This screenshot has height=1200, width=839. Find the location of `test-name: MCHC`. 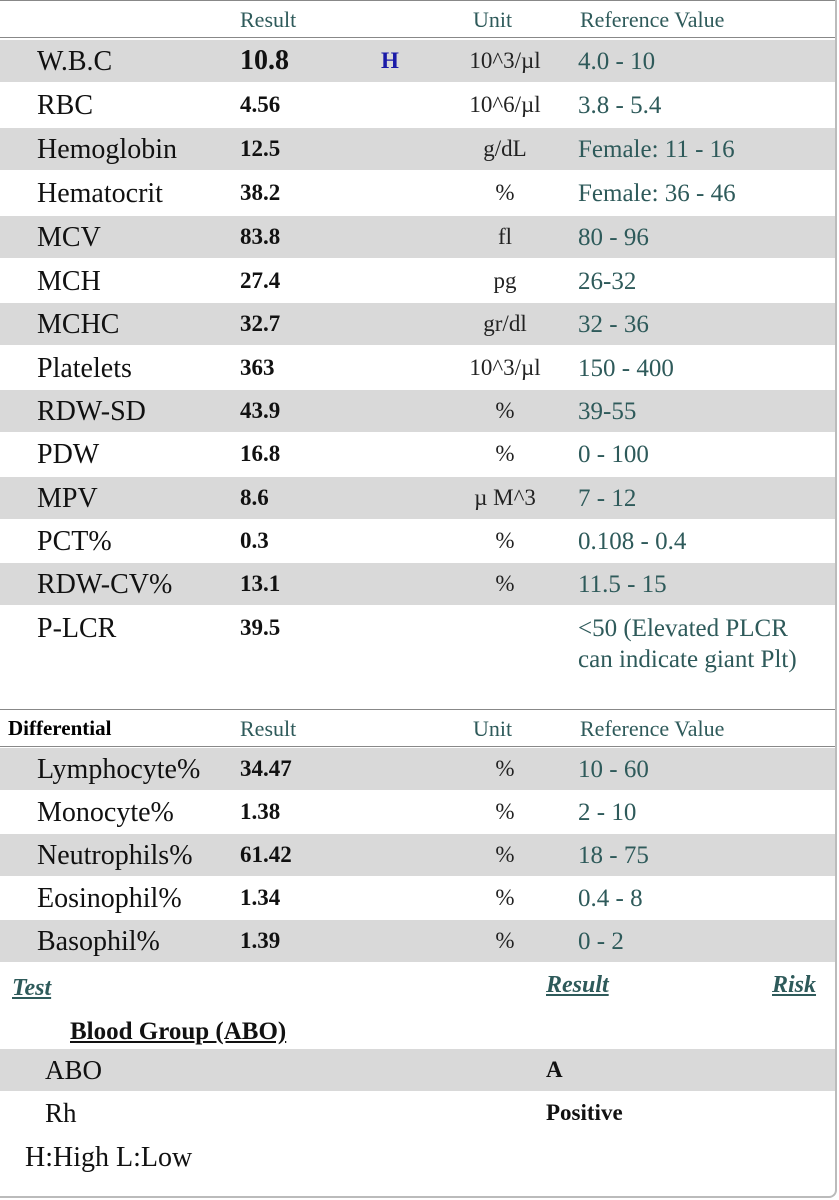

test-name: MCHC is located at coordinates (78, 324).